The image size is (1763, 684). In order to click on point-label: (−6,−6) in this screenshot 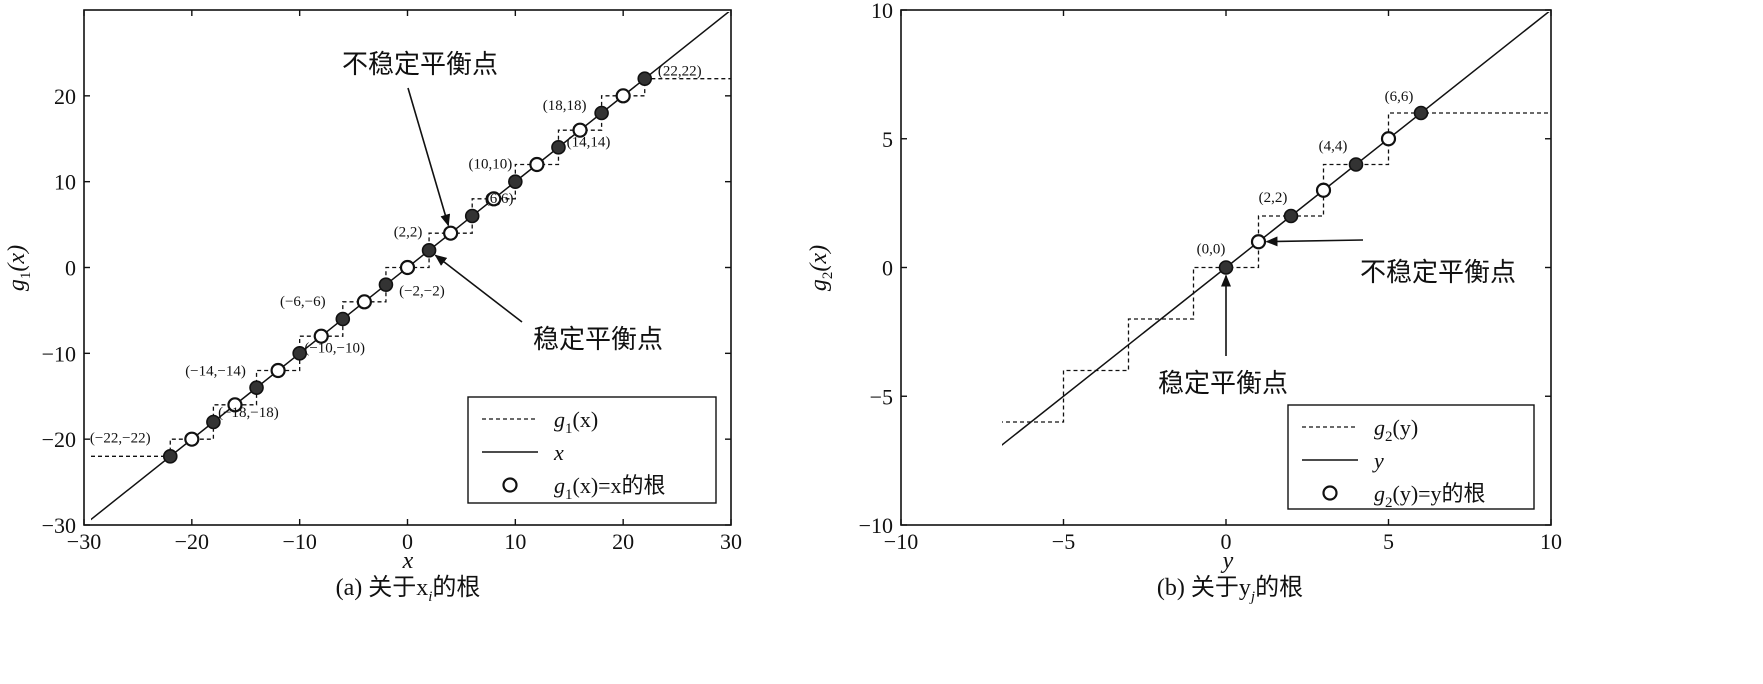, I will do `click(303, 302)`.